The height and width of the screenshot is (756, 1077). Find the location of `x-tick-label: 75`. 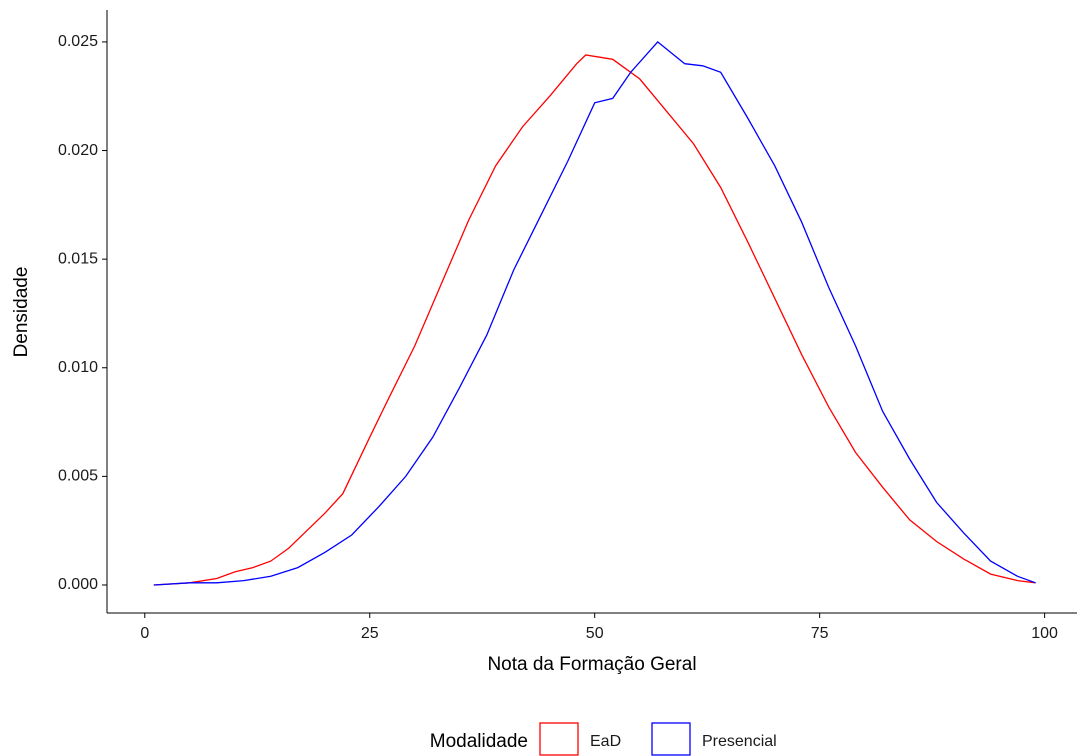

x-tick-label: 75 is located at coordinates (820, 633).